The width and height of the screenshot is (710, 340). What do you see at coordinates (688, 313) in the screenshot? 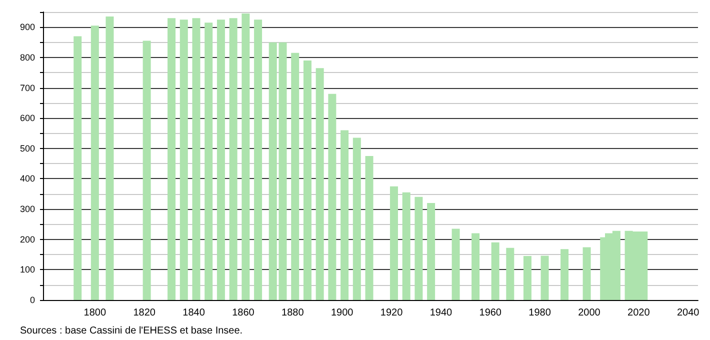
I see `x-tick-label: 2040` at bounding box center [688, 313].